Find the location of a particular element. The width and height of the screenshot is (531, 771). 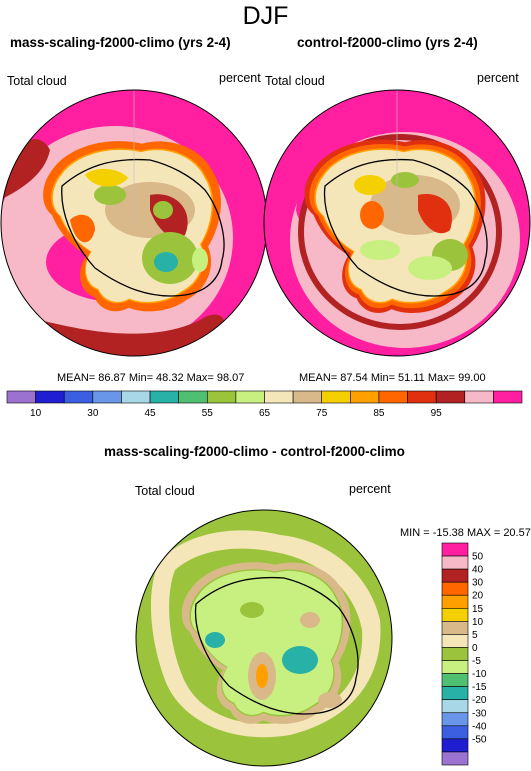

left-panel-title: mass-scaling-f2000-climo (yrs 2-4) is located at coordinates (120, 42).